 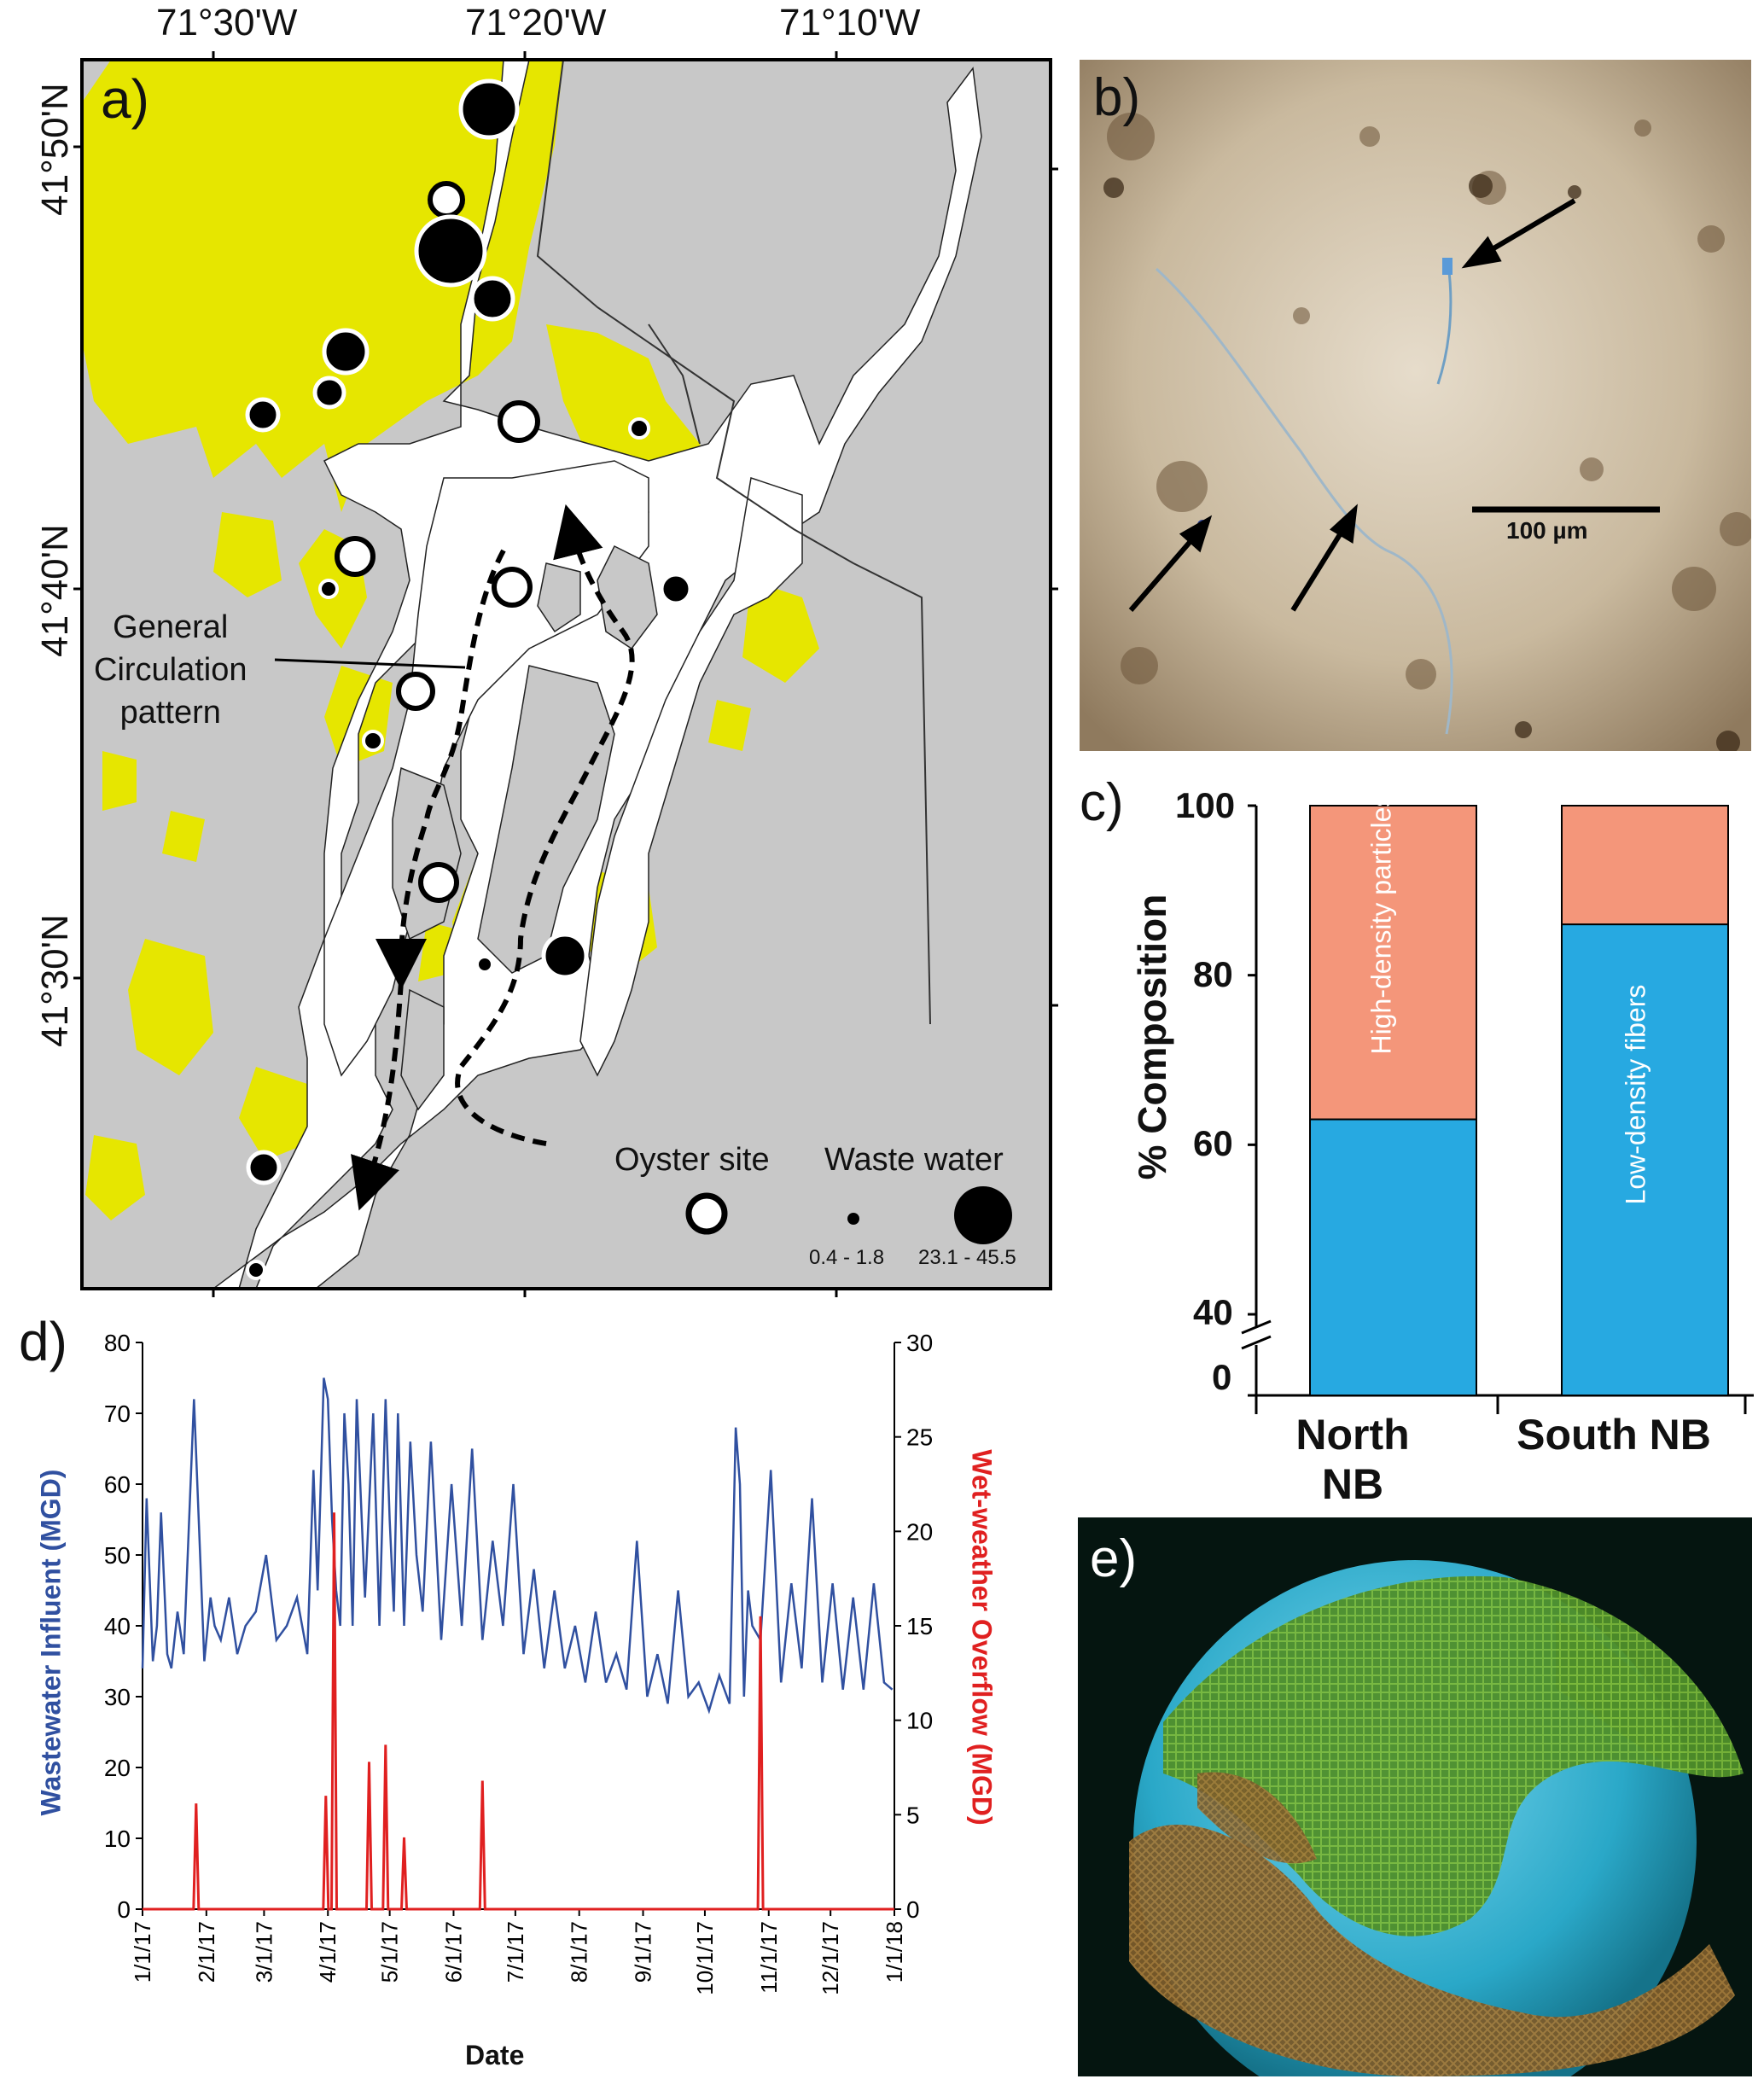 I want to click on d-x-tick-label: 6/1/17, so click(x=453, y=1952).